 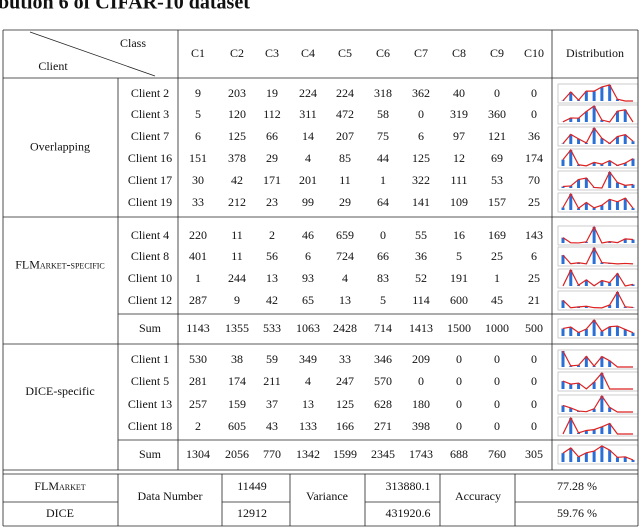 I want to click on method: DICE, so click(x=60, y=513).